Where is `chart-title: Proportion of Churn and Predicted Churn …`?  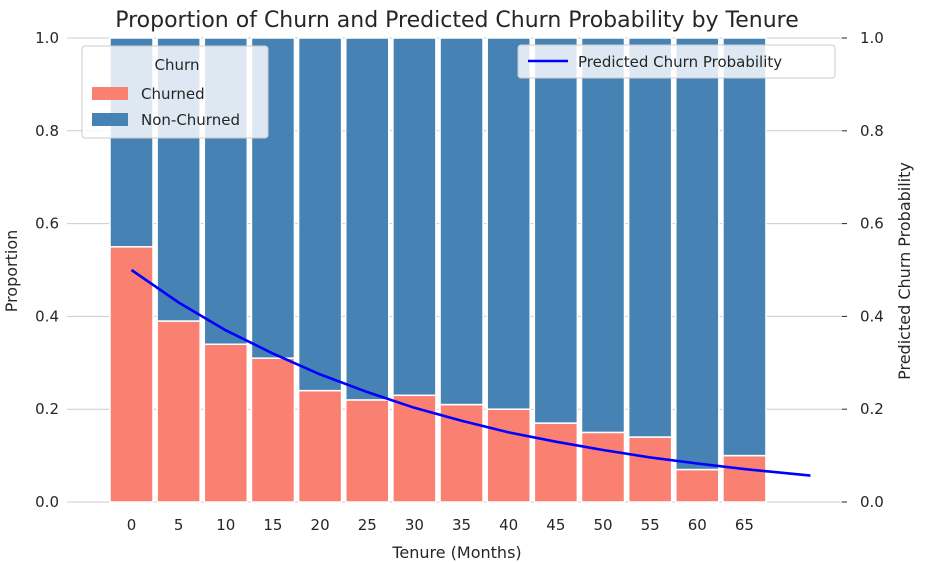 chart-title: Proportion of Churn and Predicted Churn … is located at coordinates (457, 20).